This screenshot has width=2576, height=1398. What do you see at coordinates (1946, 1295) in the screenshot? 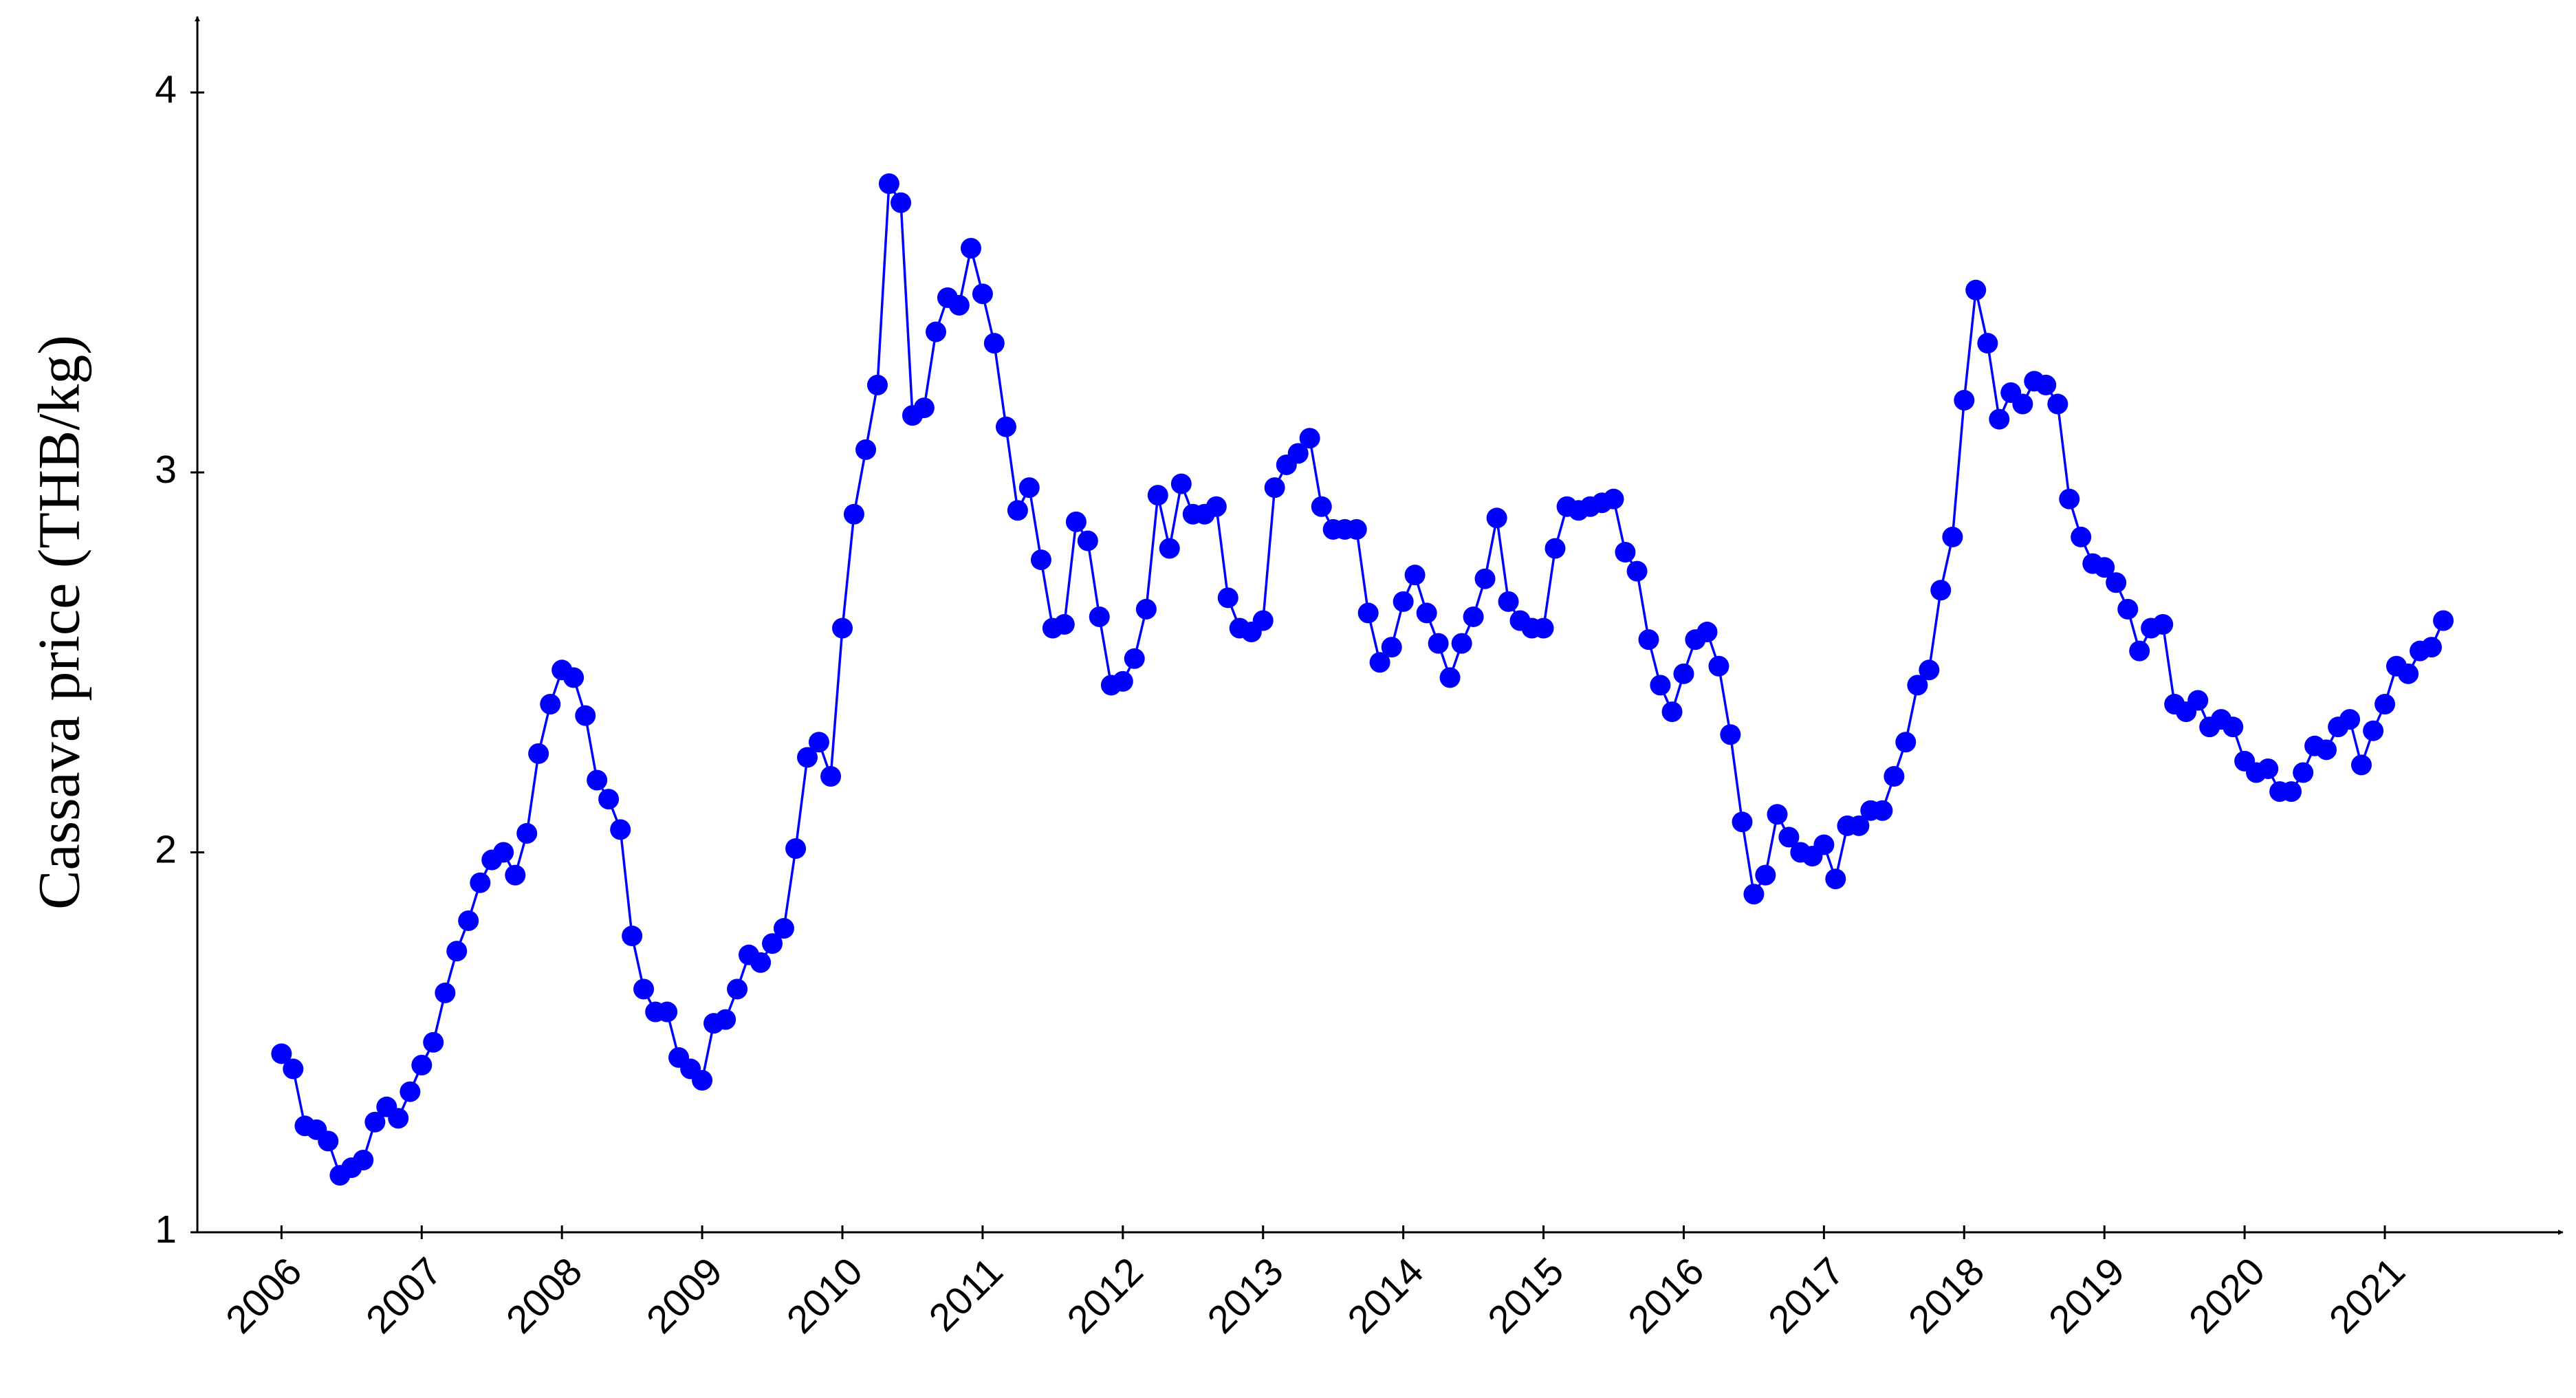
I see `x-tick-label: 2018` at bounding box center [1946, 1295].